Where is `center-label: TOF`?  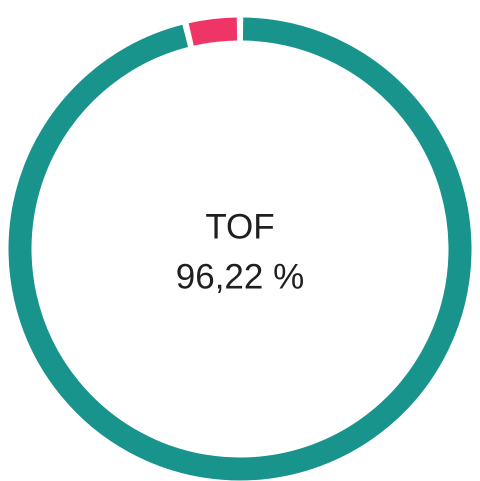 center-label: TOF is located at coordinates (239, 226).